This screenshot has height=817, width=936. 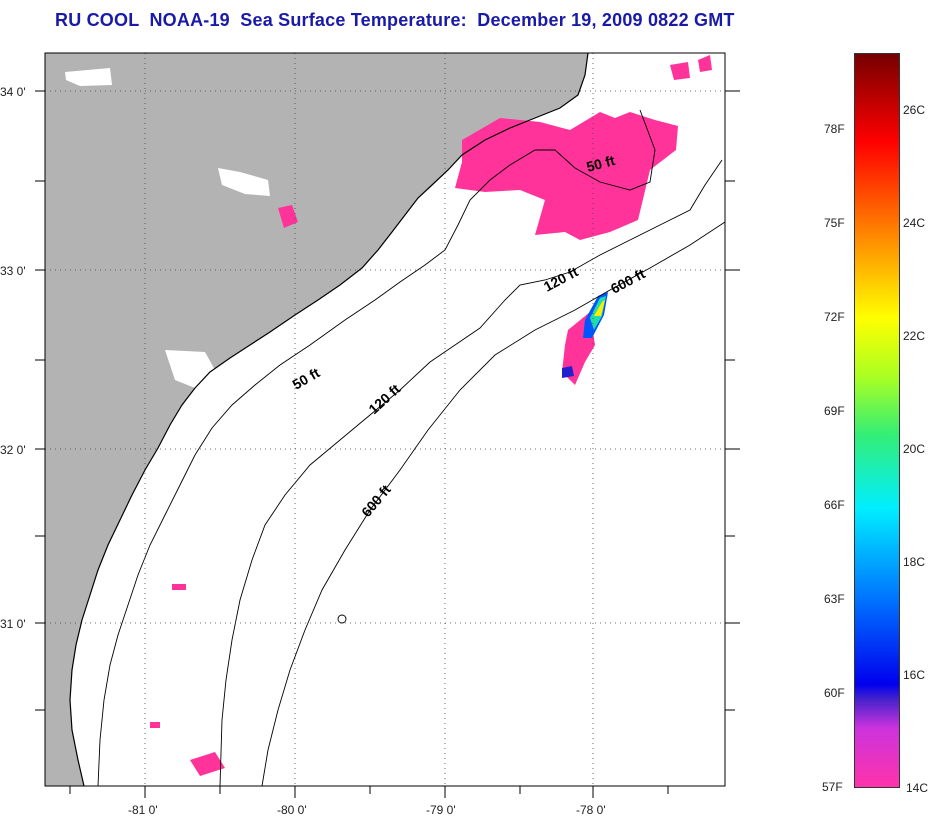 I want to click on temperature-colorbar, so click(x=877, y=420).